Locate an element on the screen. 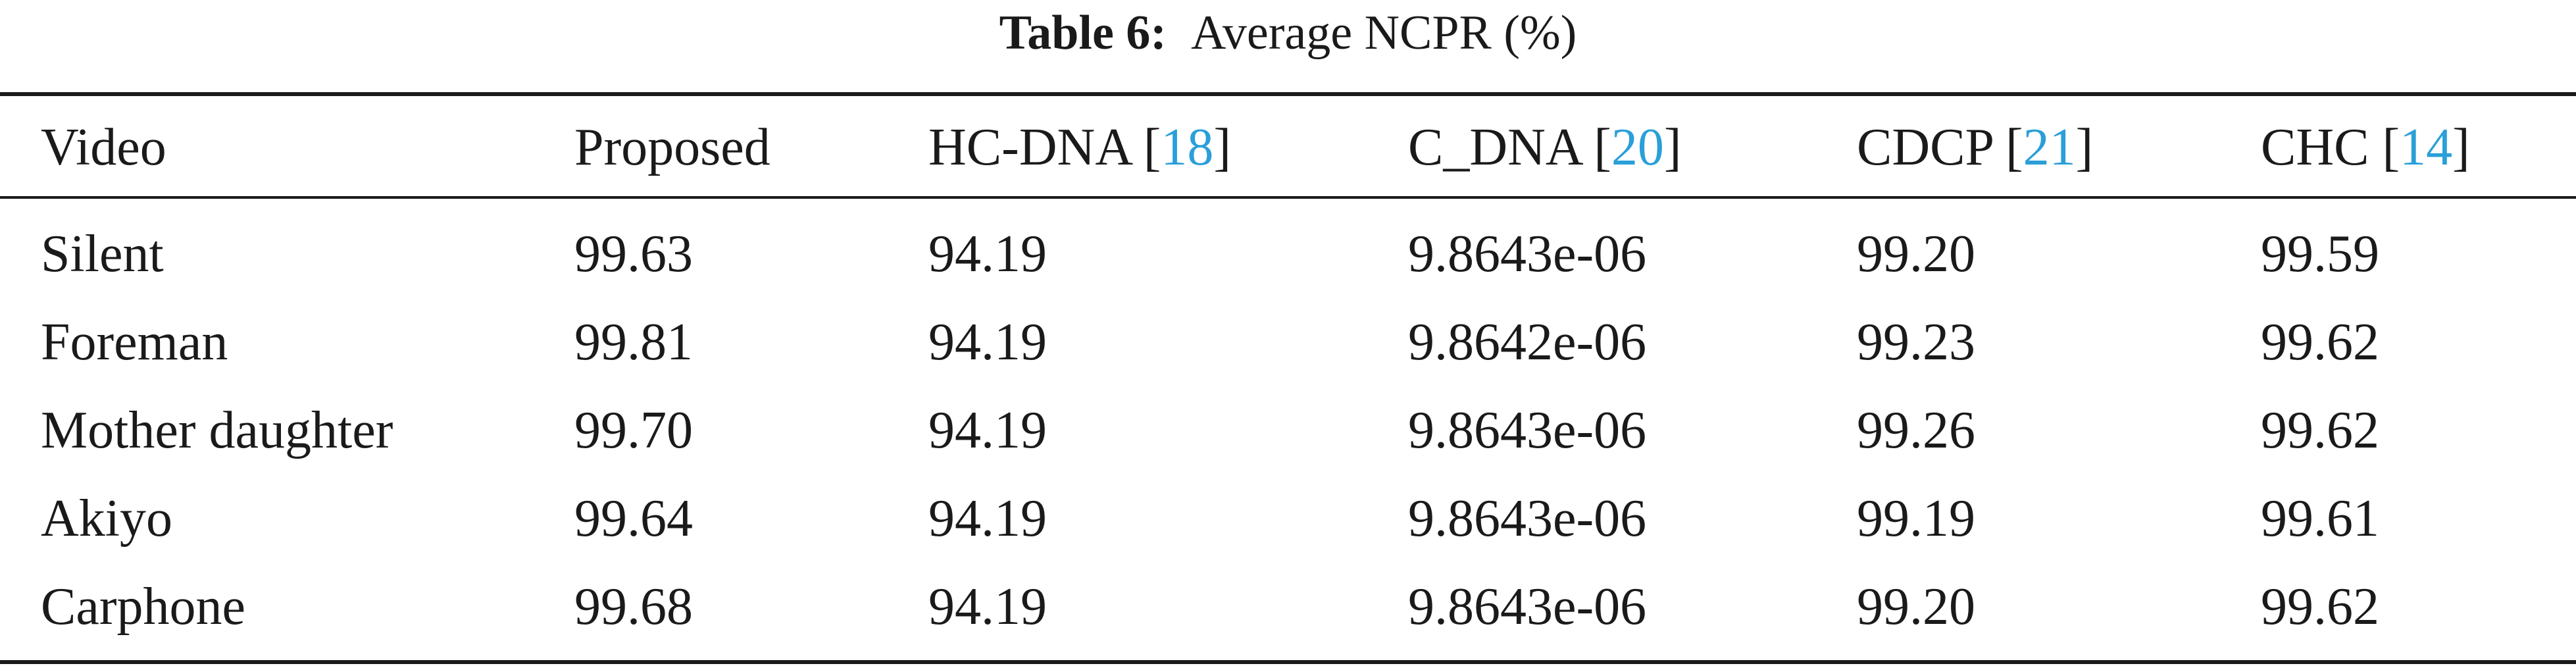 This screenshot has width=2576, height=668. citation-link-18: 18 is located at coordinates (1187, 147).